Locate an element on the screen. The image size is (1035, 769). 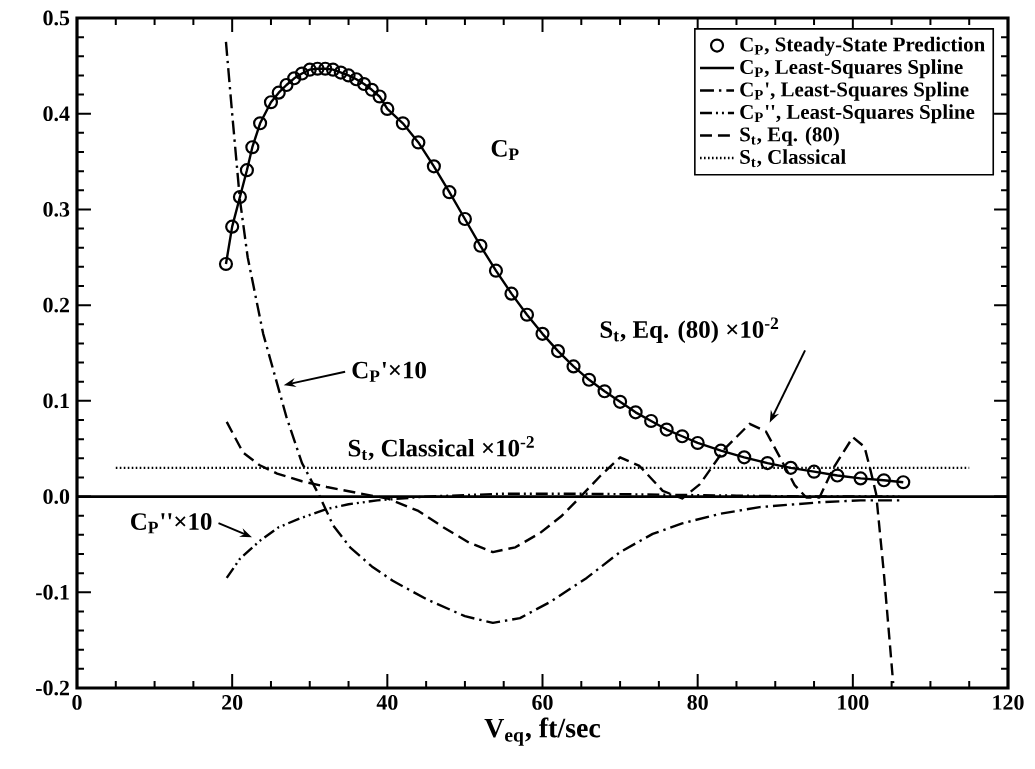
y-tick-label: -0.2 is located at coordinates (52, 688).